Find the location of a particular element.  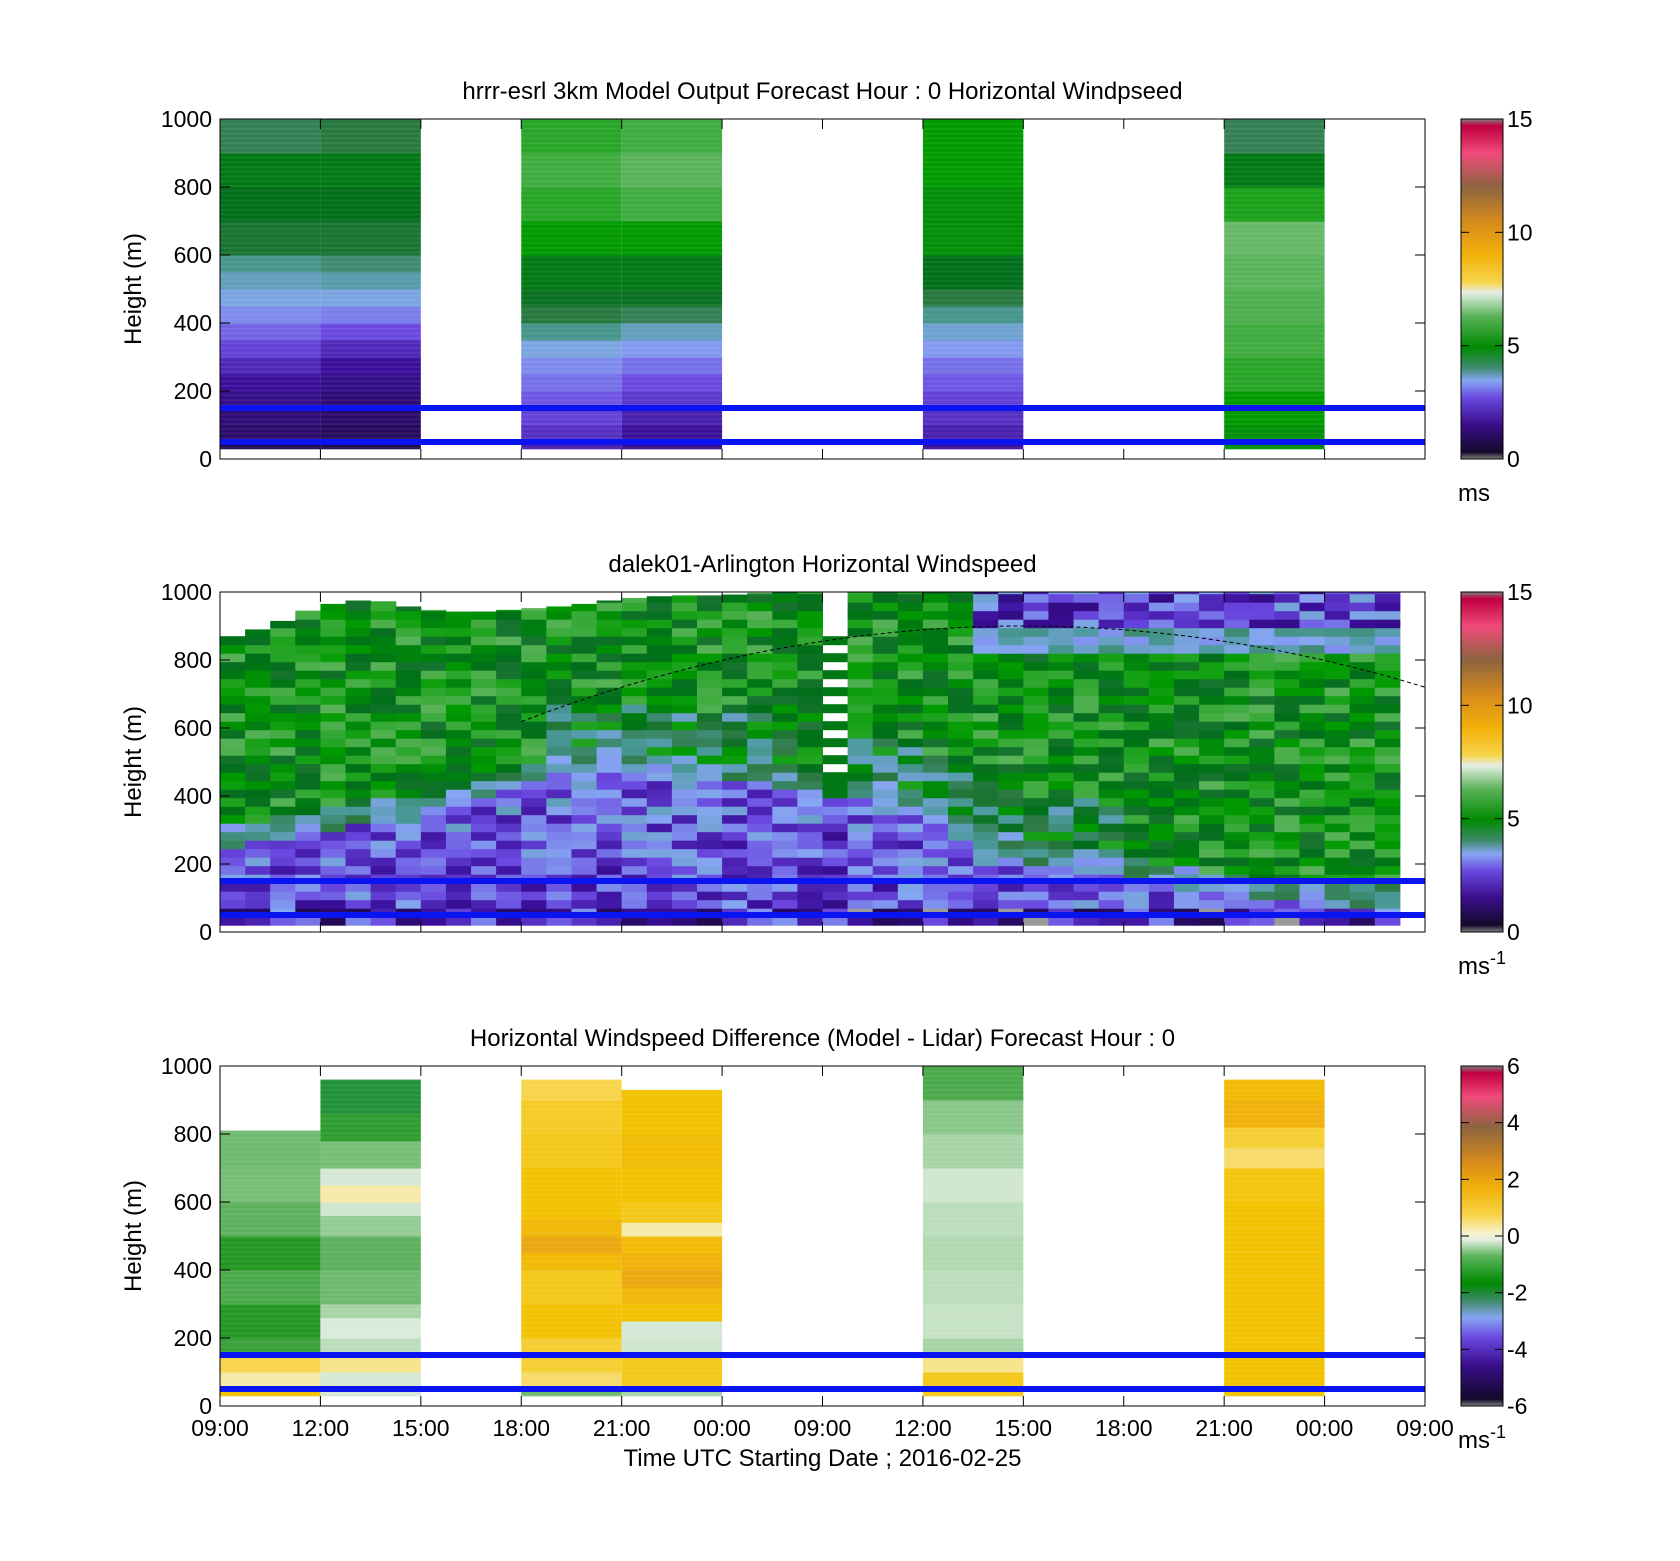

colorbar-tick-label: 5 is located at coordinates (1513, 819).